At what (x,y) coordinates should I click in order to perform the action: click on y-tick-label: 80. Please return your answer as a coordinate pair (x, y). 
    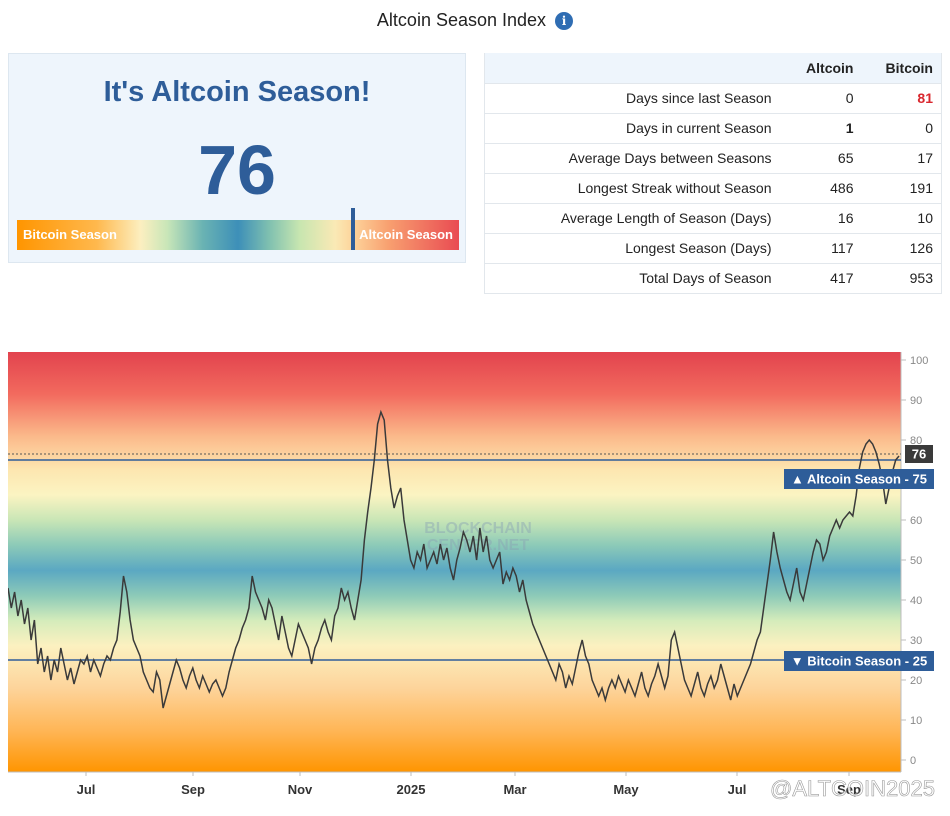
    Looking at the image, I should click on (916, 441).